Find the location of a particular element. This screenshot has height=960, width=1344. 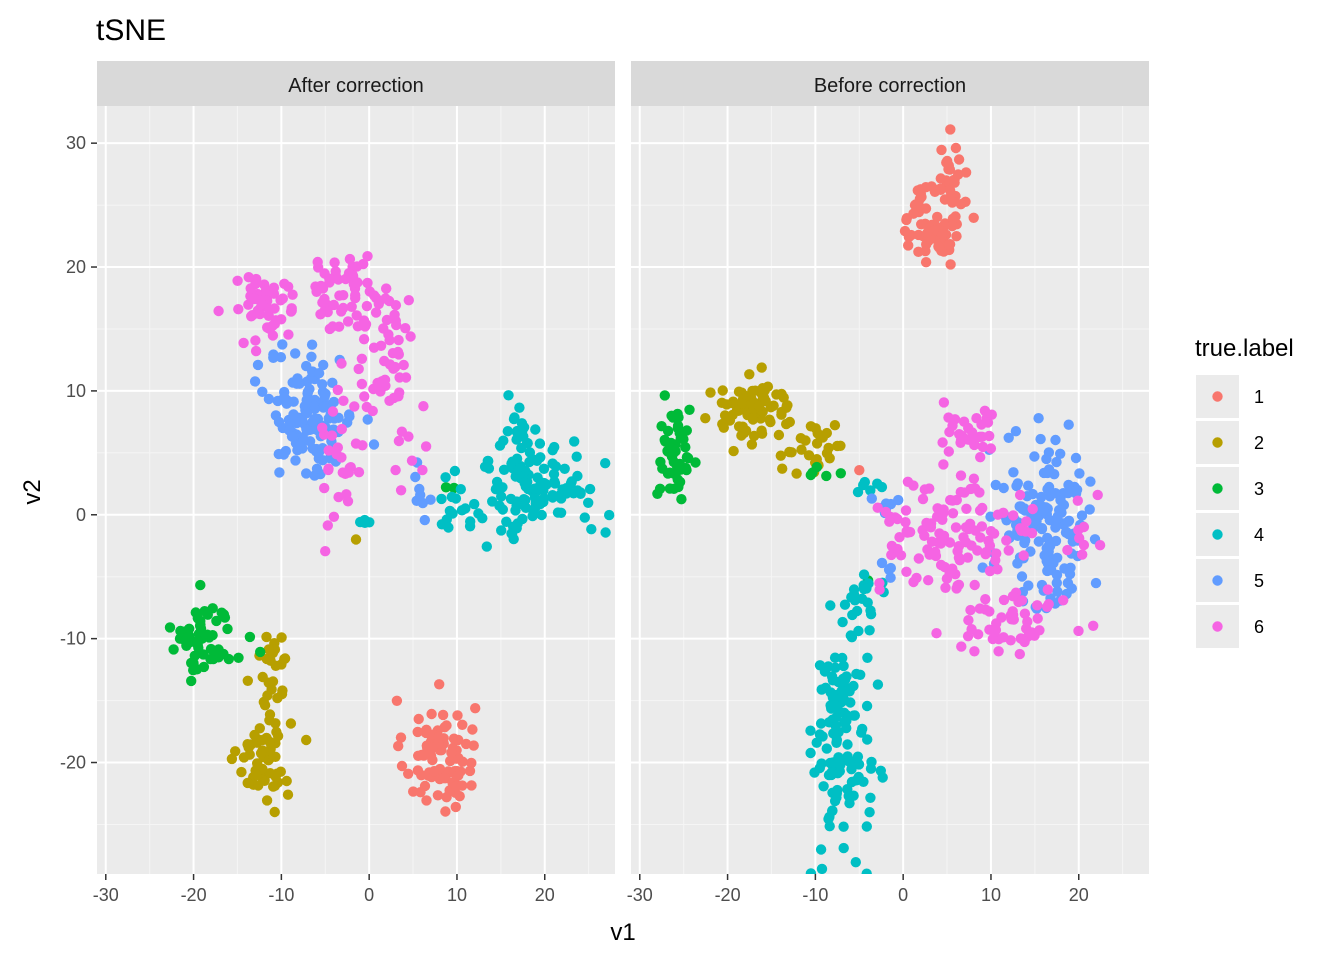

facet-strip is located at coordinates (890, 83).